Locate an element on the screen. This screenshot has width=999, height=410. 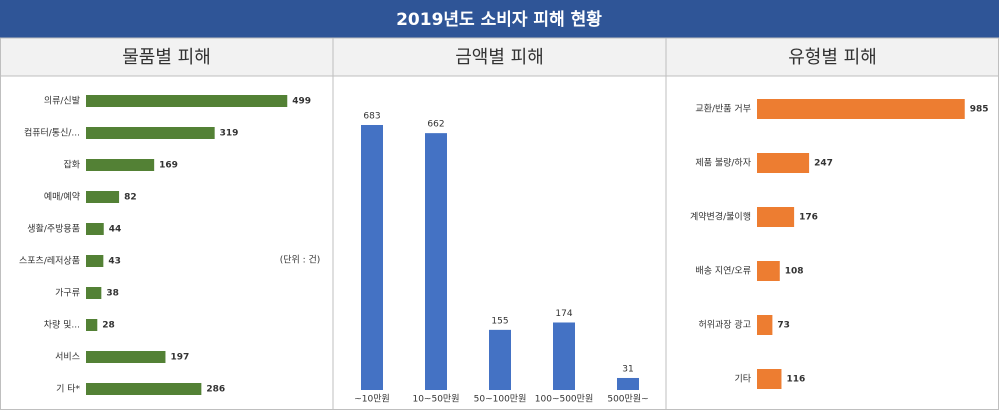
value-label: 174 is located at coordinates (563, 314).